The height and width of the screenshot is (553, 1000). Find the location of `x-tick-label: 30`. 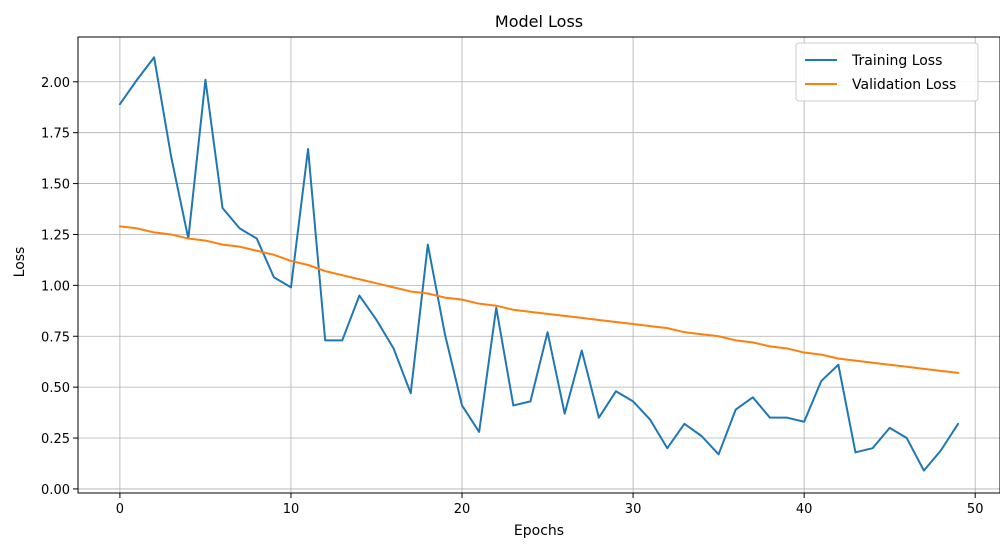

x-tick-label: 30 is located at coordinates (633, 509).